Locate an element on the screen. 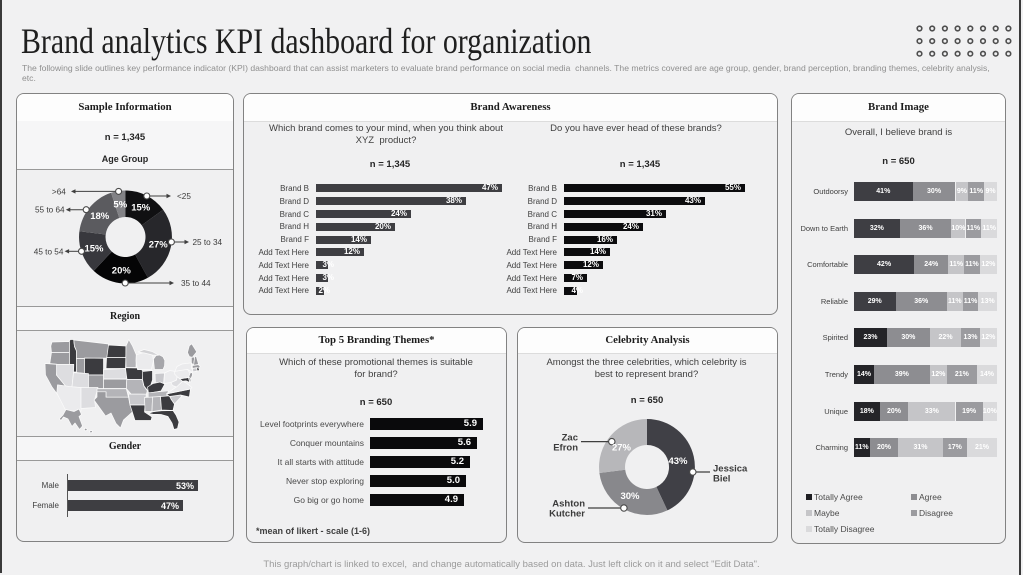 This screenshot has height=575, width=1023. svg-text: <25 is located at coordinates (184, 196).